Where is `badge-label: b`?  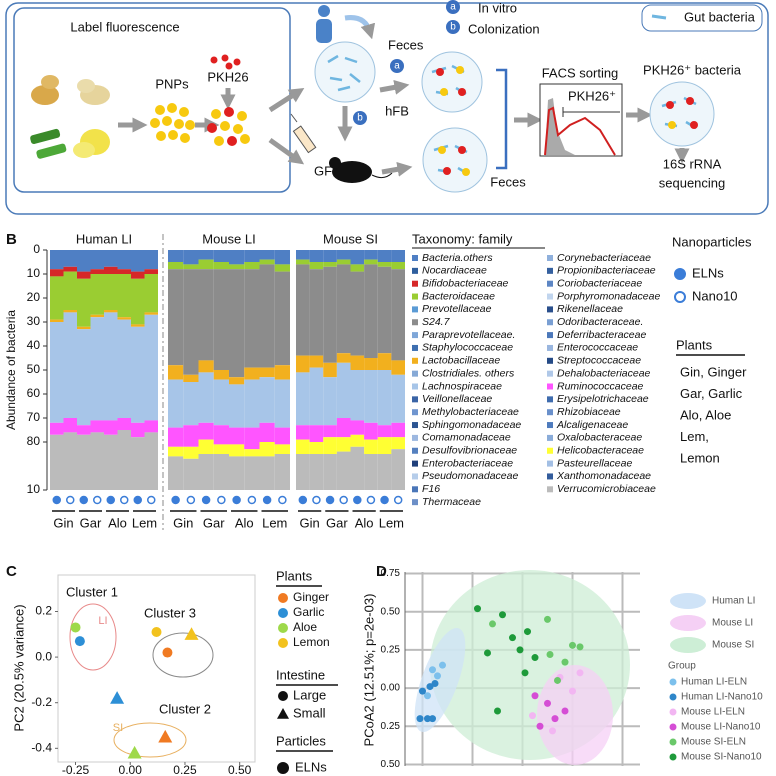
badge-label: b is located at coordinates (453, 27).